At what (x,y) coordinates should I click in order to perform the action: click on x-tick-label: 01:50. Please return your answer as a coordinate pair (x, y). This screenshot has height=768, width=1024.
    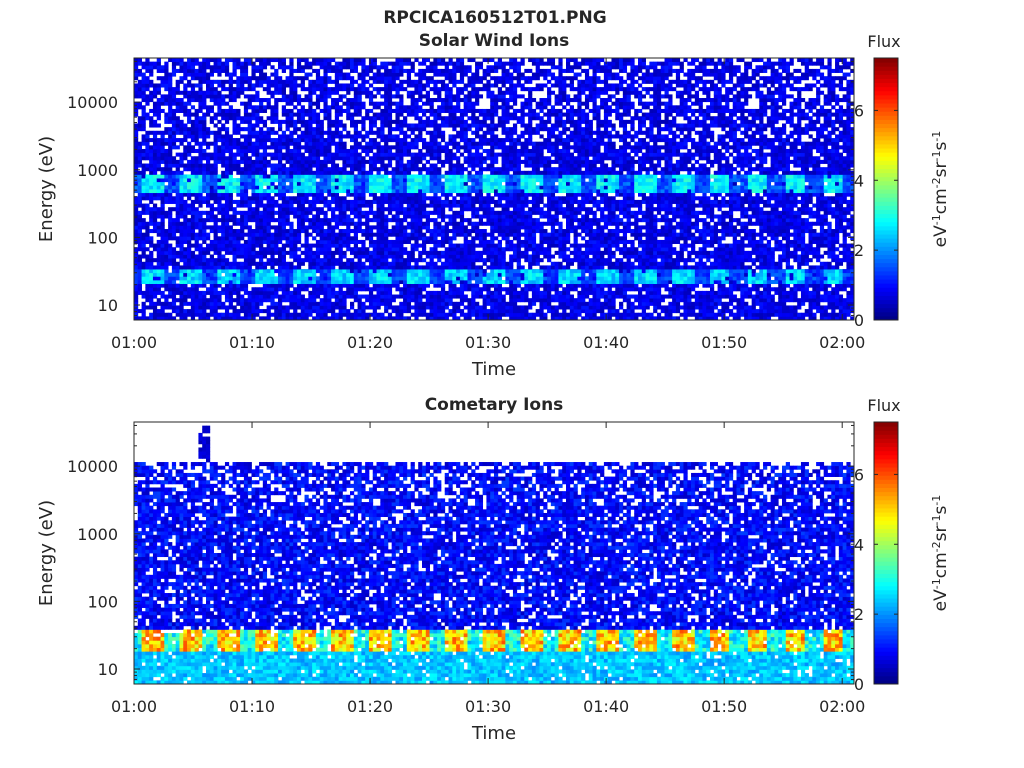
    Looking at the image, I should click on (724, 342).